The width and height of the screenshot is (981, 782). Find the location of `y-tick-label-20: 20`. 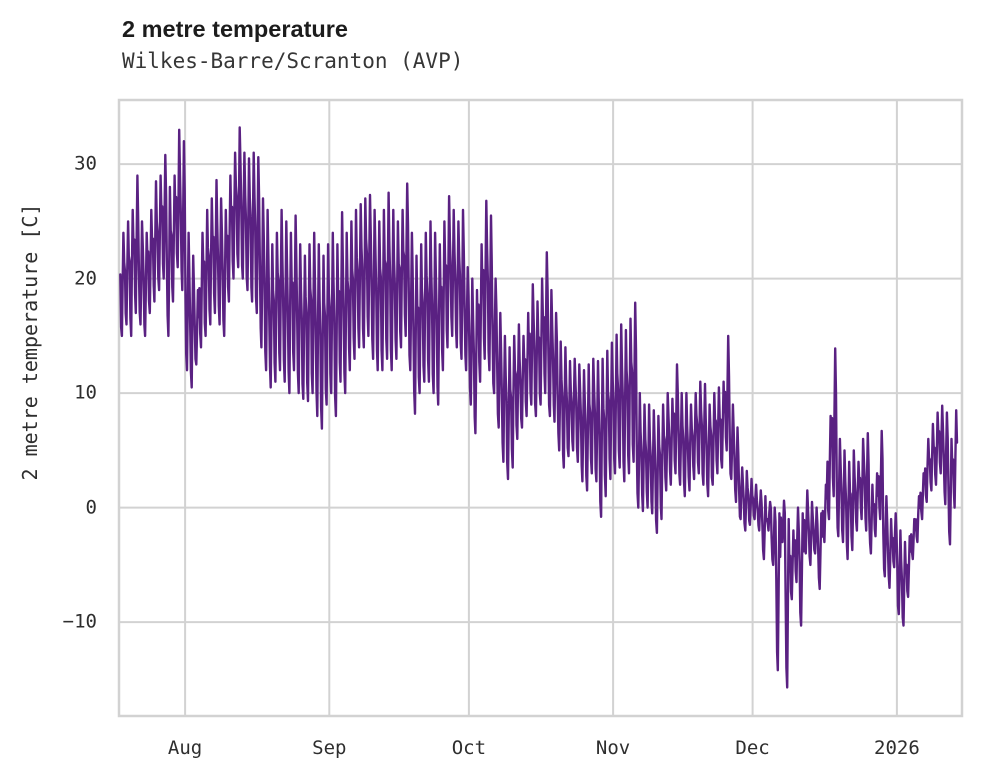

y-tick-label-20: 20 is located at coordinates (85, 278).